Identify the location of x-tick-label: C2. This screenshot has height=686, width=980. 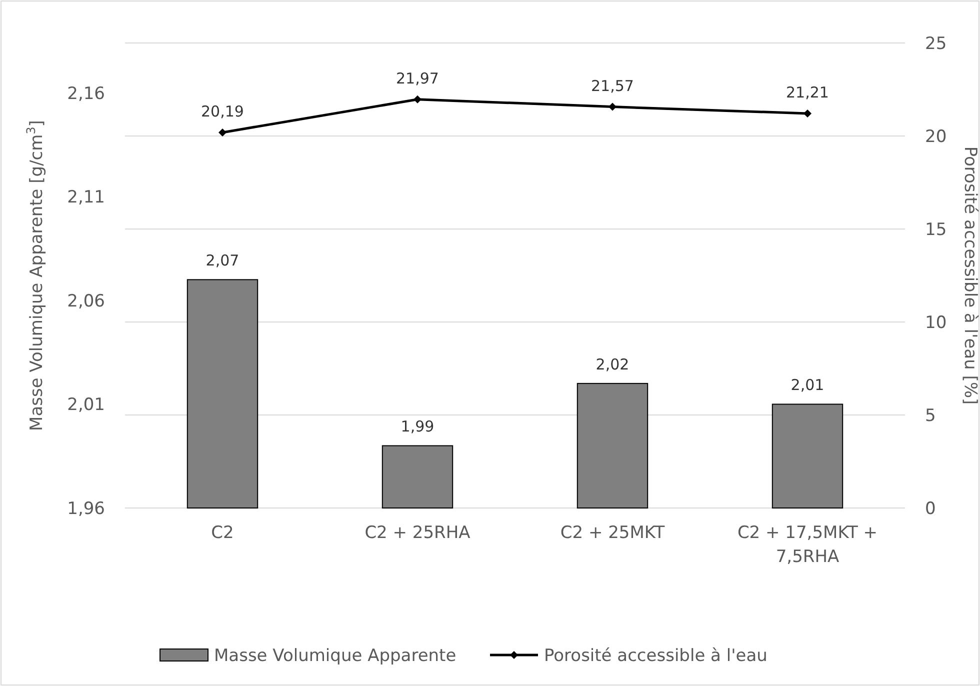
(222, 533).